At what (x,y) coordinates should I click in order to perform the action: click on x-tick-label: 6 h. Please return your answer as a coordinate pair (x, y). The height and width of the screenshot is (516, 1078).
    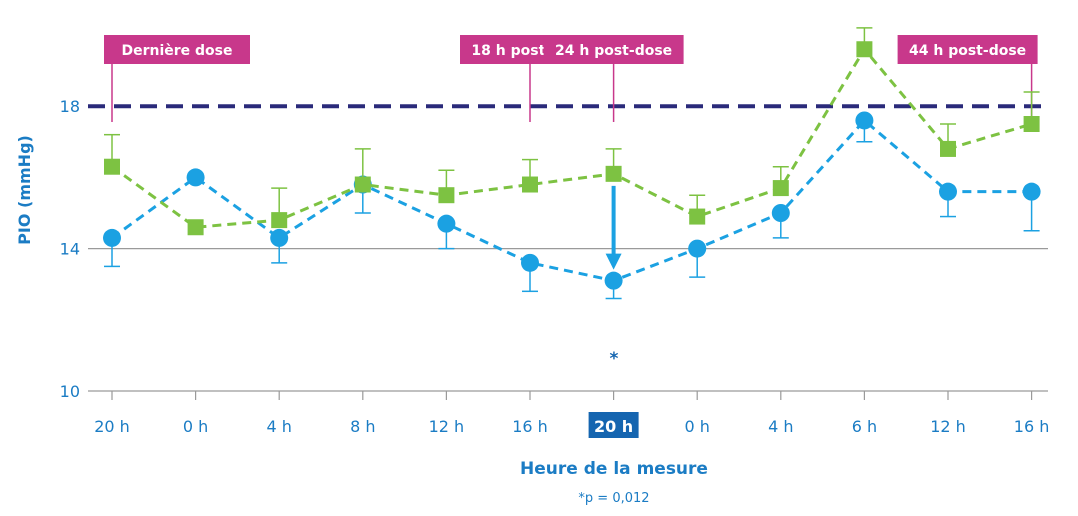
    Looking at the image, I should click on (864, 426).